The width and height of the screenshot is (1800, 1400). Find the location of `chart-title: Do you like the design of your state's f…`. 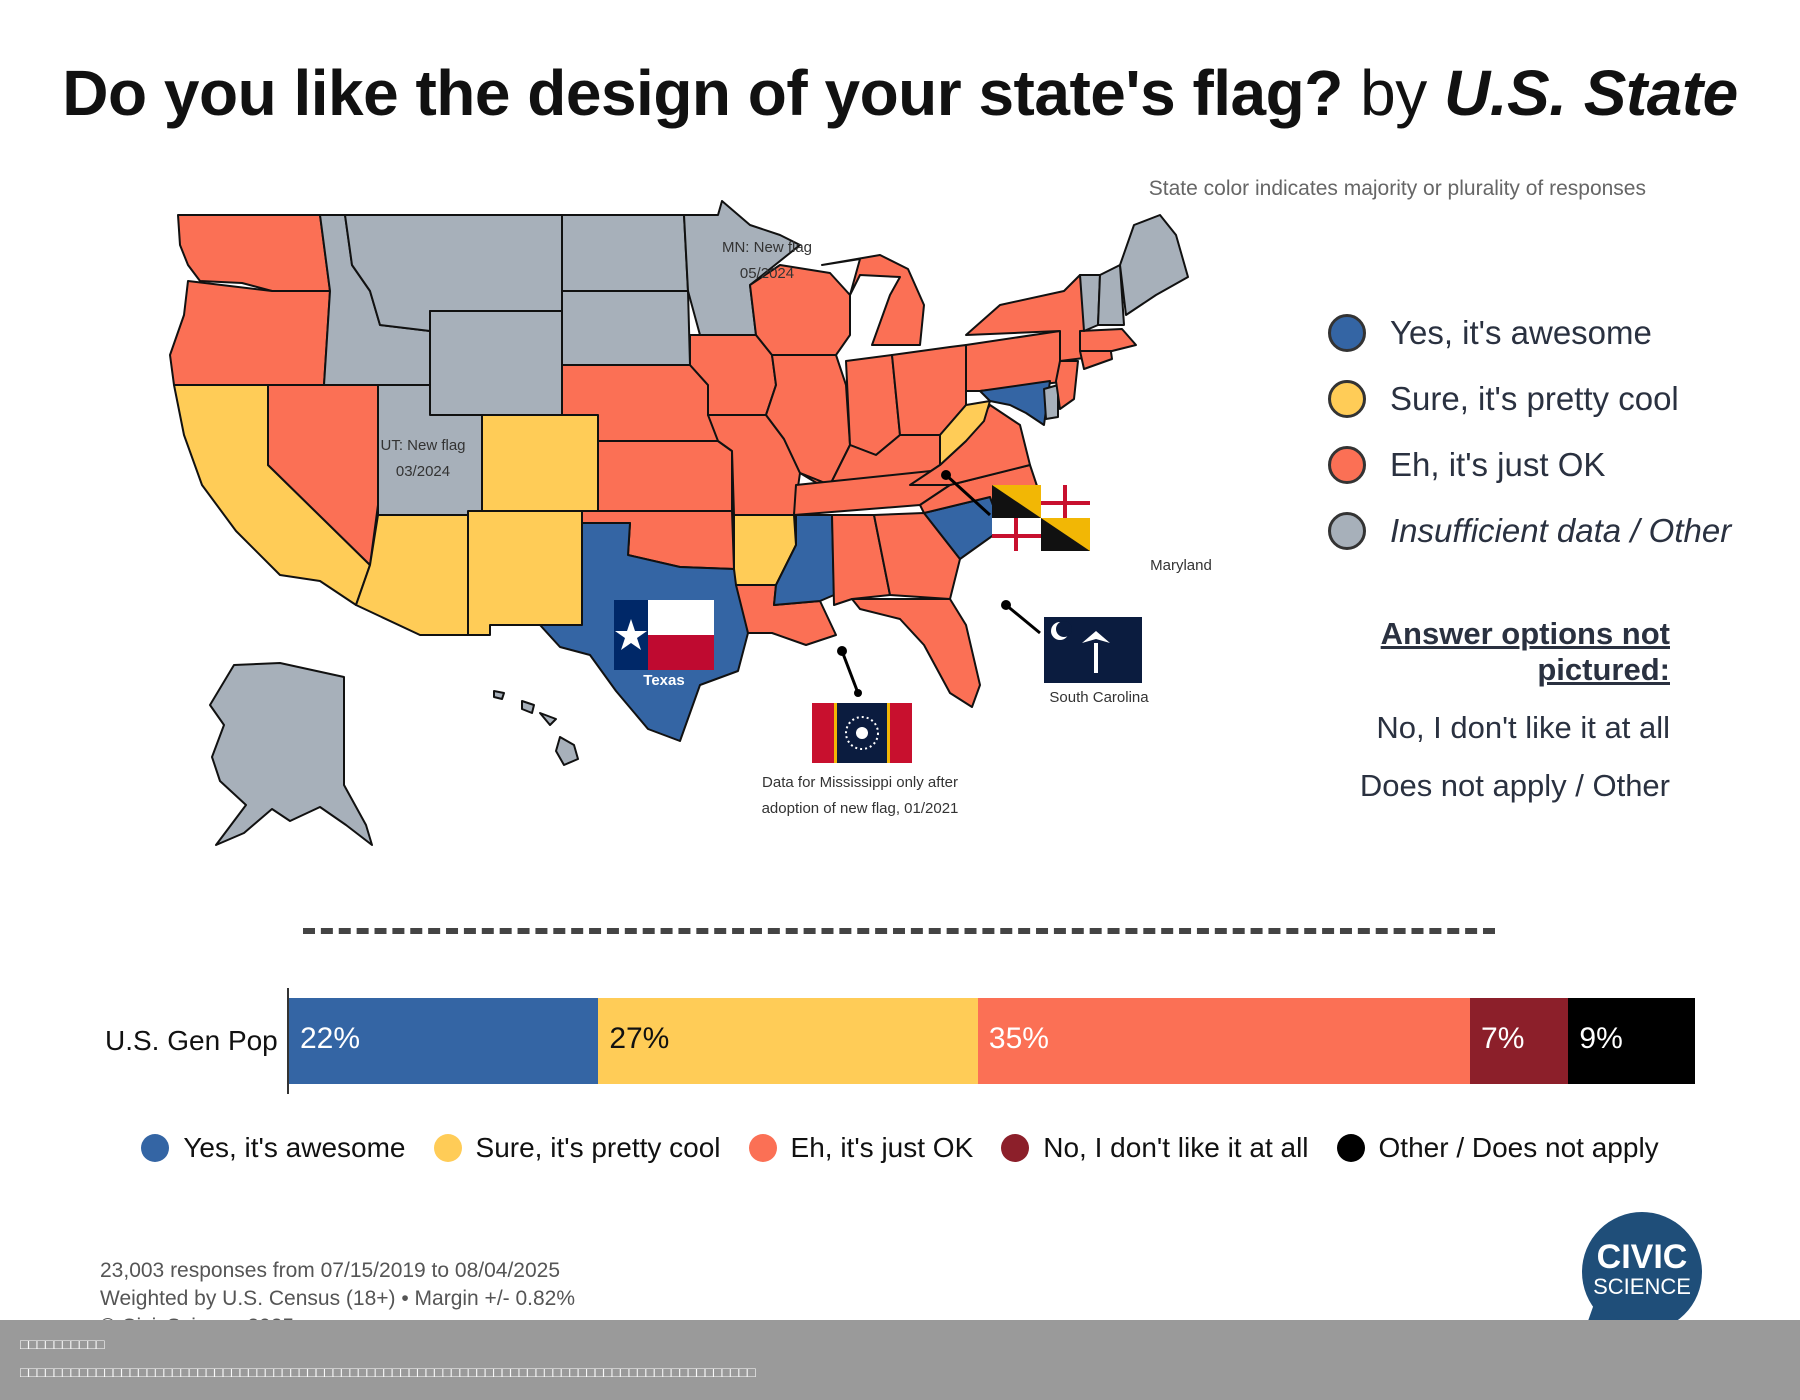

chart-title: Do you like the design of your state's f… is located at coordinates (900, 93).